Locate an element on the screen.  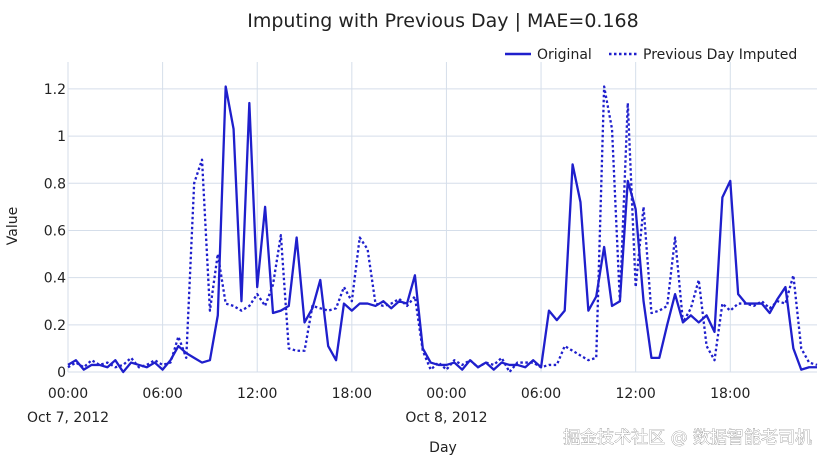
legend-label-original: Original is located at coordinates (564, 55).